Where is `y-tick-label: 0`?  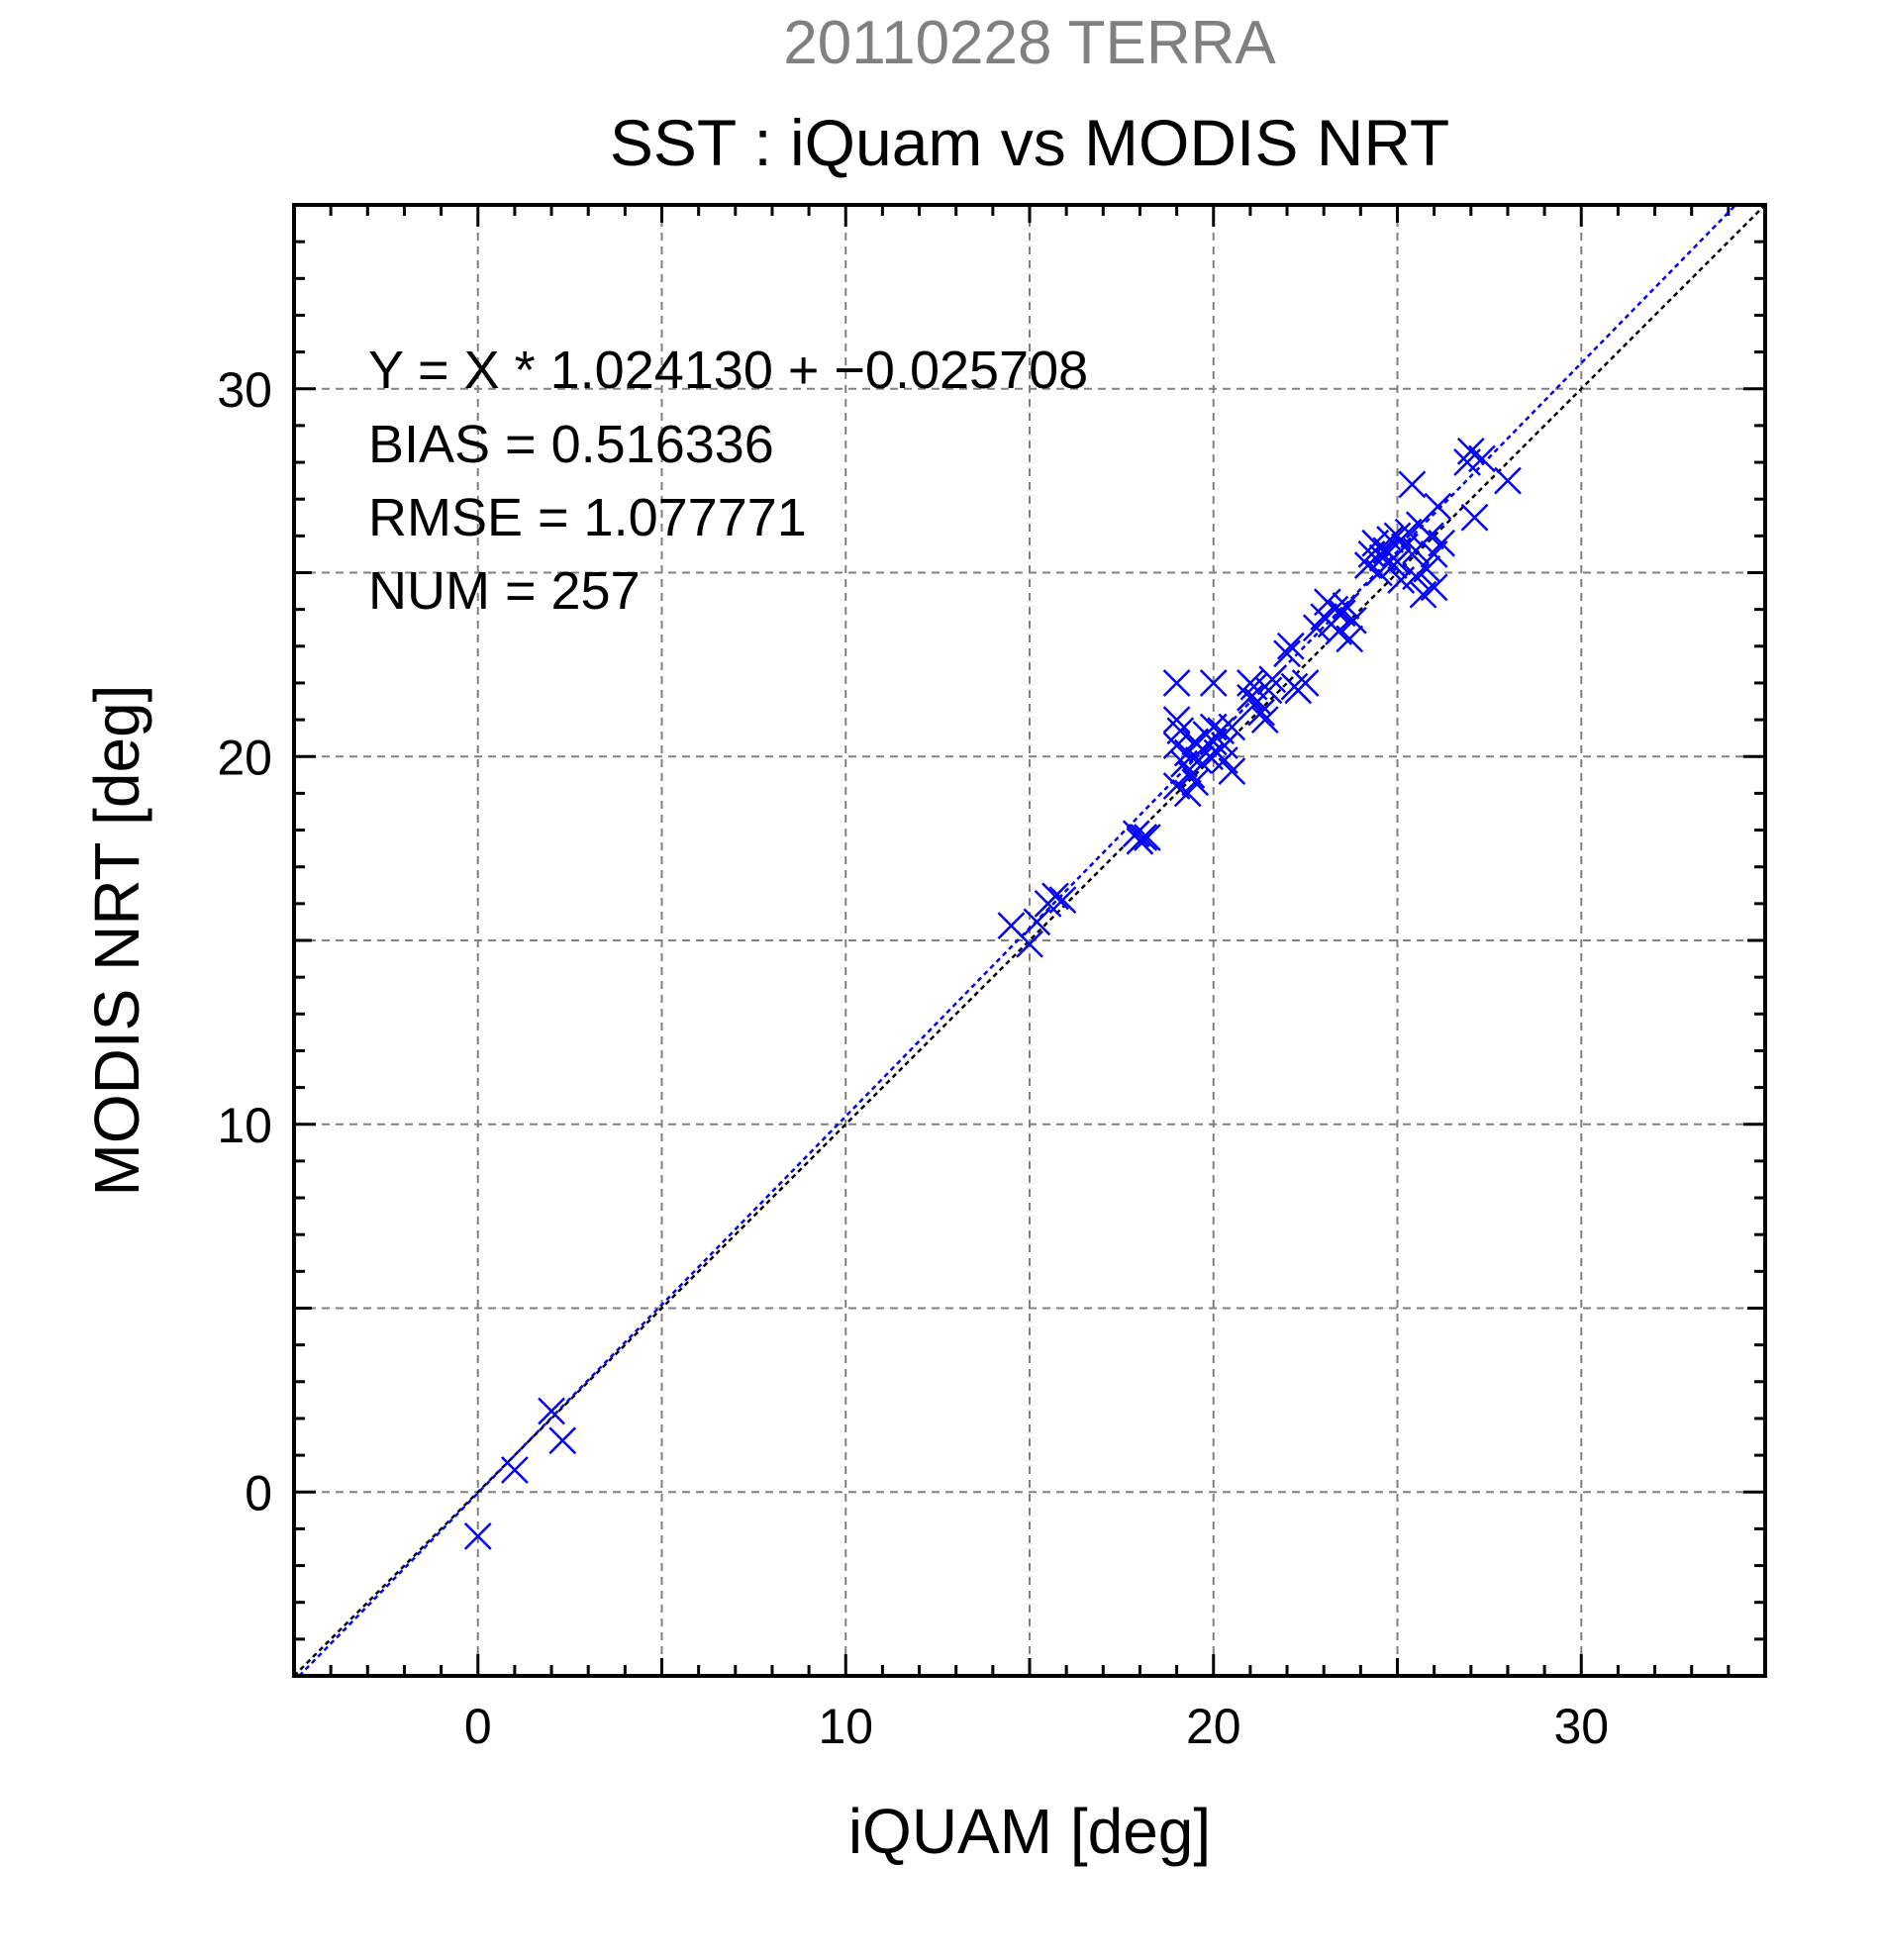 y-tick-label: 0 is located at coordinates (259, 1492).